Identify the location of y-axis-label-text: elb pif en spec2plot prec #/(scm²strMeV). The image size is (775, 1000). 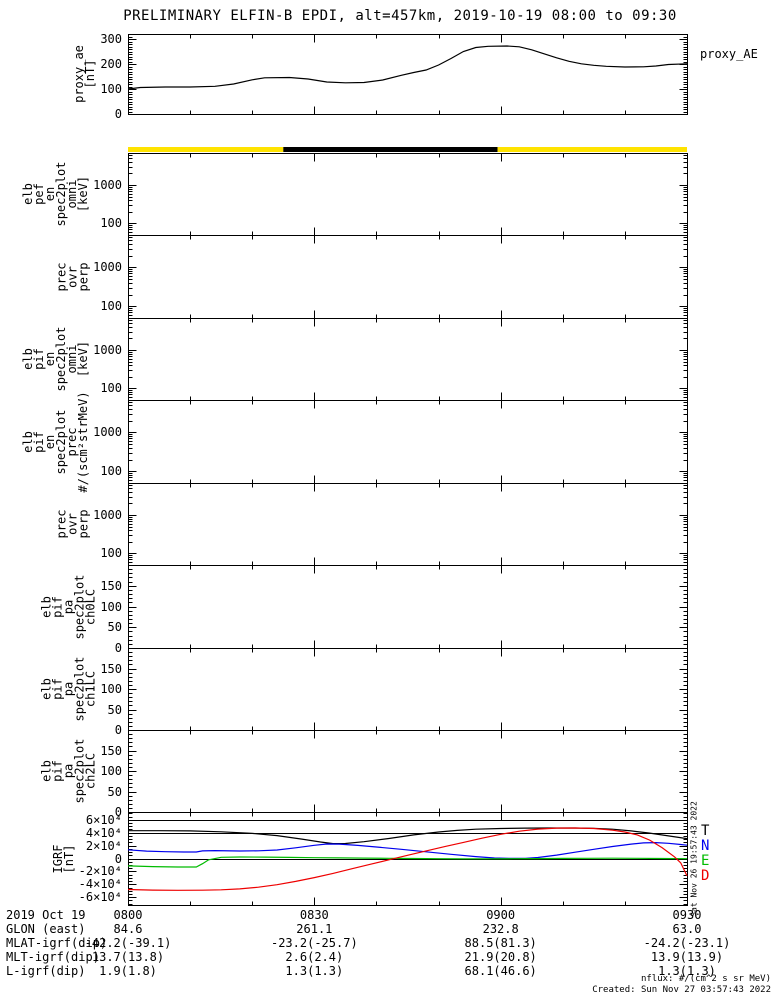
(56, 441).